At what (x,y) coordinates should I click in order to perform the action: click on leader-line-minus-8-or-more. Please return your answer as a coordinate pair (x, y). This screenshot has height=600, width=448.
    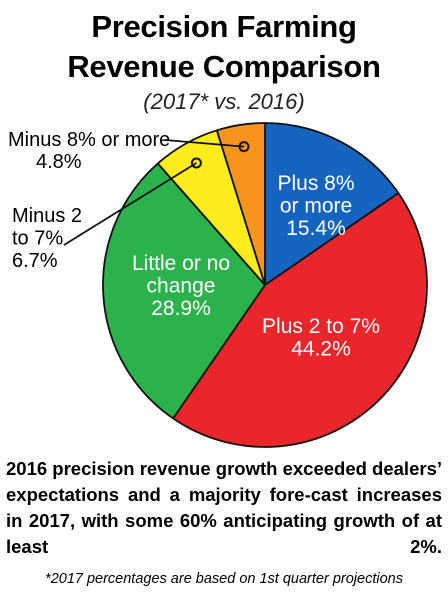
    Looking at the image, I should click on (204, 143).